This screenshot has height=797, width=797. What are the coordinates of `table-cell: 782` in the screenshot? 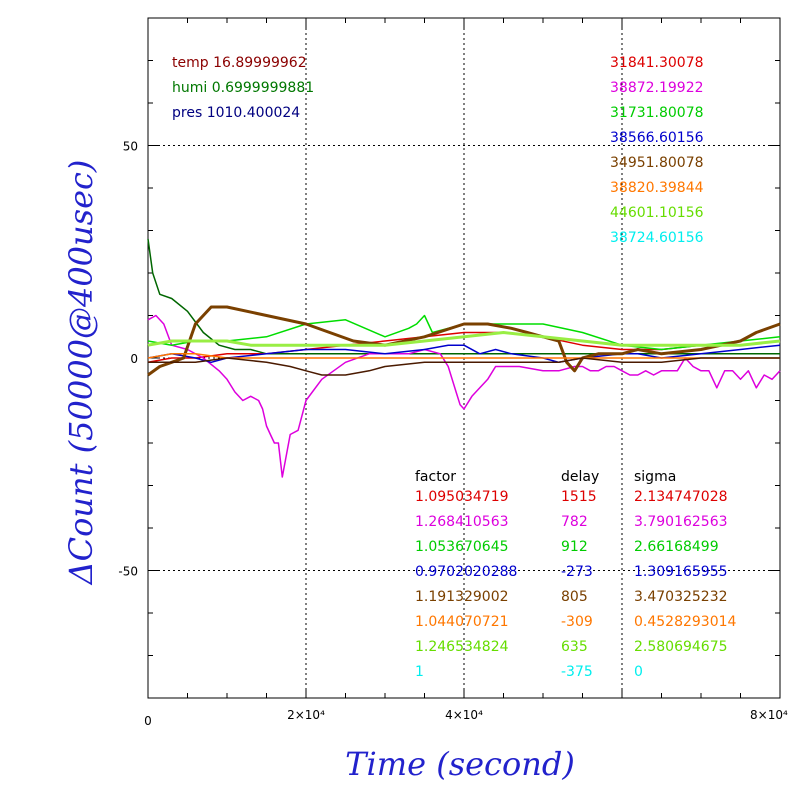 It's located at (574, 522).